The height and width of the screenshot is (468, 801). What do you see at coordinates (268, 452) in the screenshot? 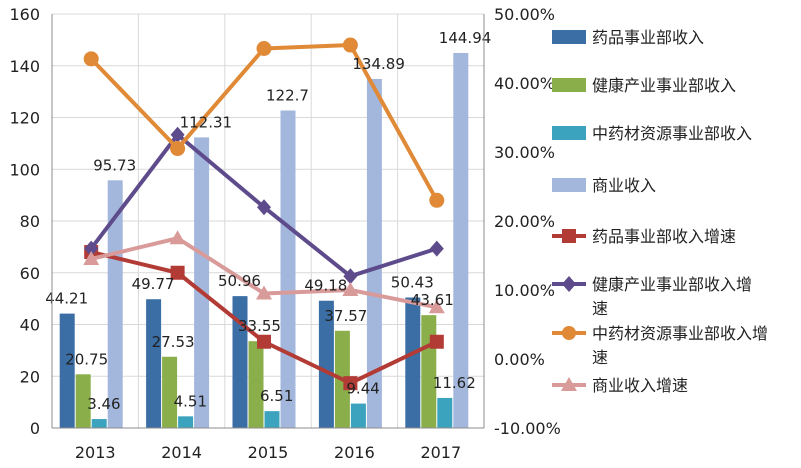
I see `x-tick-label: 2015` at bounding box center [268, 452].